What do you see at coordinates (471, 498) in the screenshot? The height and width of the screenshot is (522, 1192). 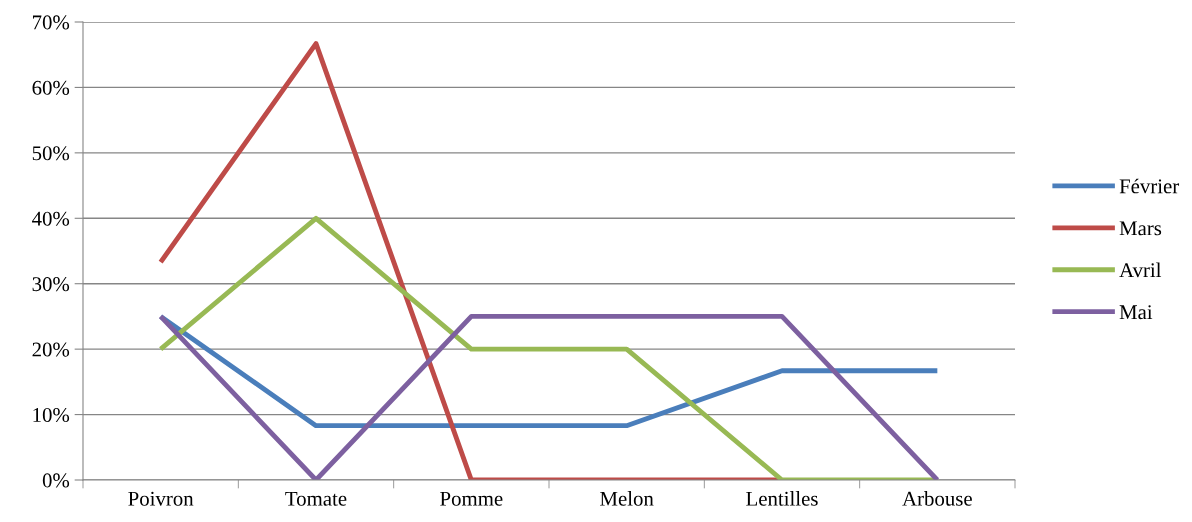 I see `x-tick-label: Pomme` at bounding box center [471, 498].